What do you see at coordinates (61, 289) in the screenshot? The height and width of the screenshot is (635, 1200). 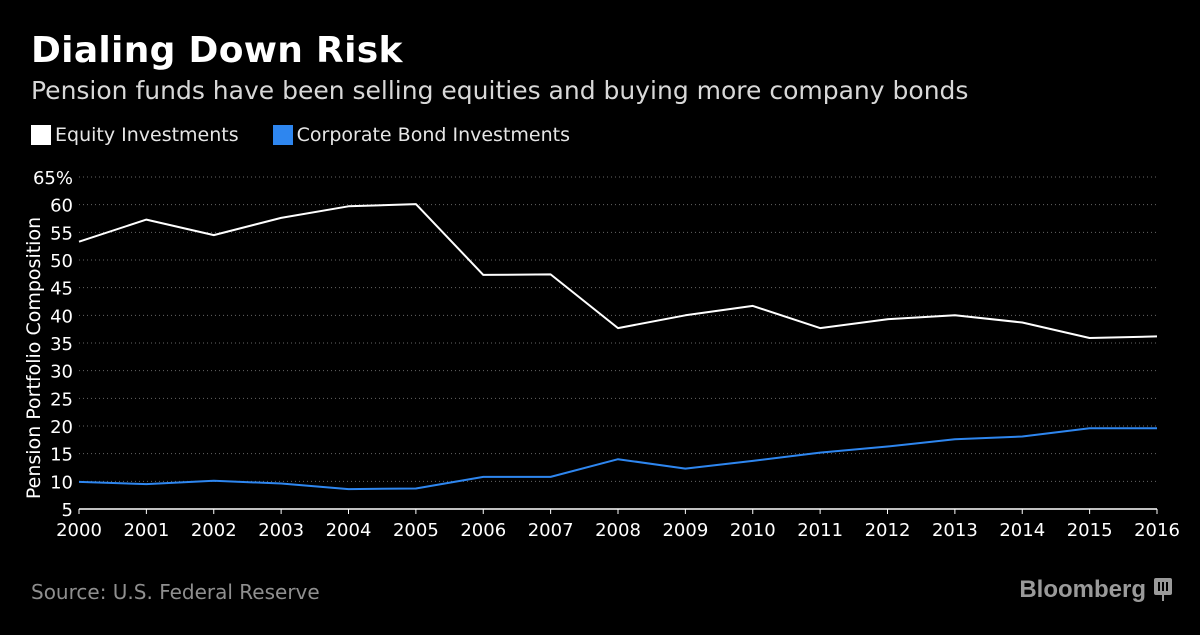 I see `y-tick-label: 45` at bounding box center [61, 289].